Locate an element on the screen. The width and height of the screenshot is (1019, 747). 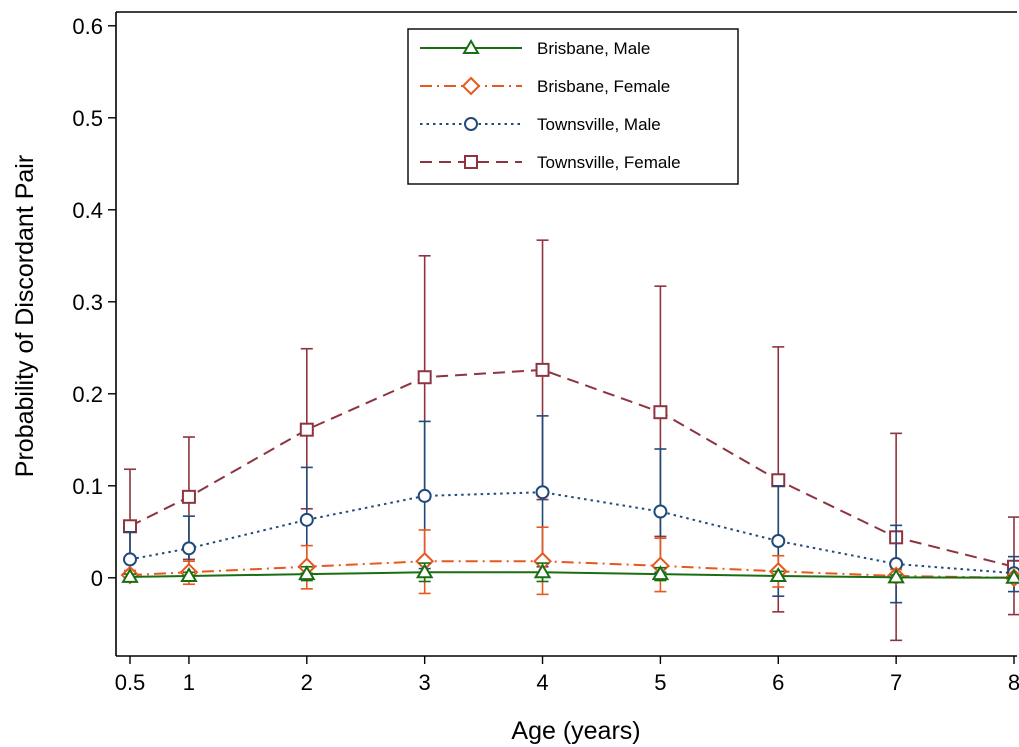
legend-entry: Brisbane, Female is located at coordinates (545, 86).